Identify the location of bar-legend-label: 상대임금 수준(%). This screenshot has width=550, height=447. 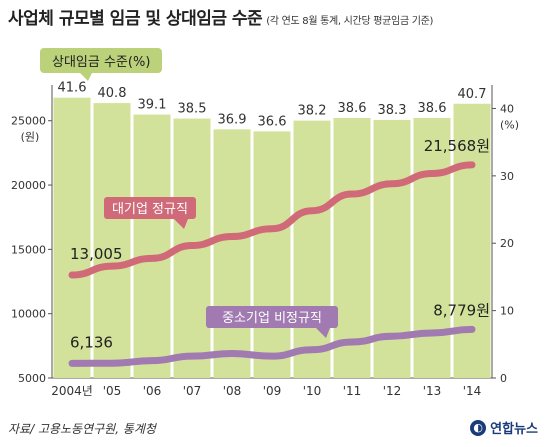
(101, 64).